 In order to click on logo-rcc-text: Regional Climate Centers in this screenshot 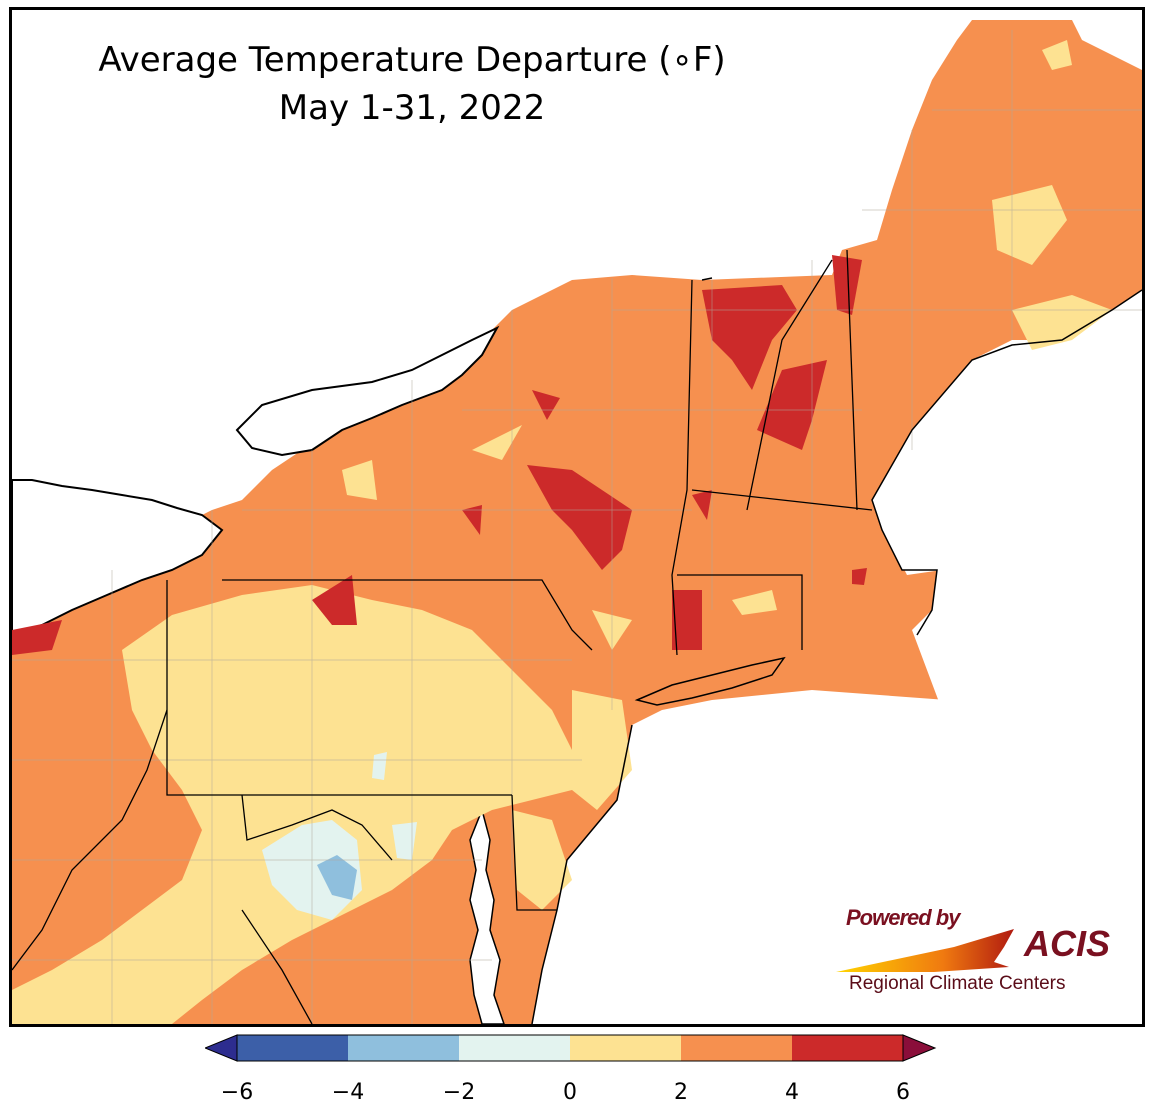, I will do `click(957, 983)`.